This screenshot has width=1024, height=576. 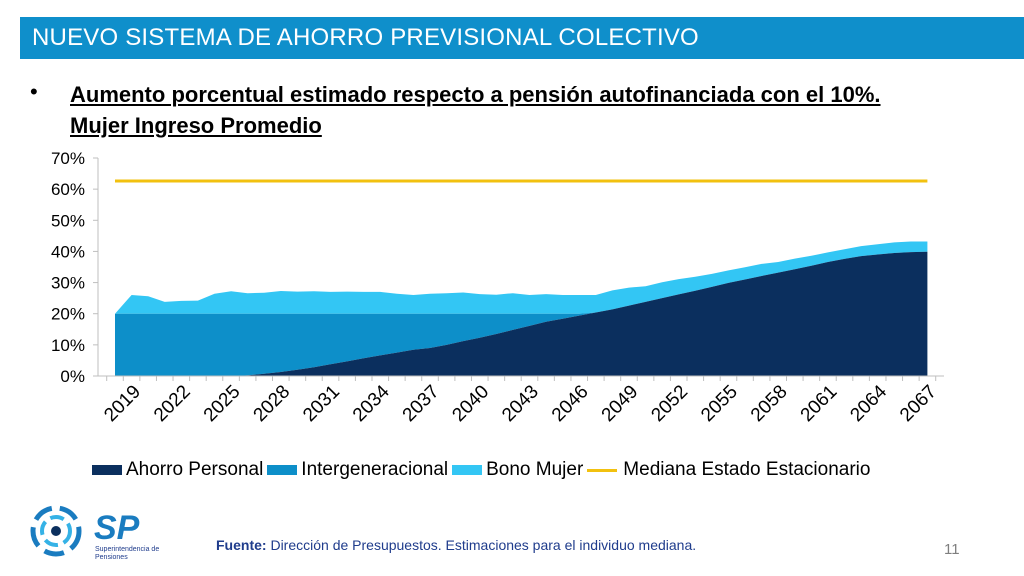 I want to click on legend-label-intergeneracional: Intergeneracional, so click(x=375, y=469).